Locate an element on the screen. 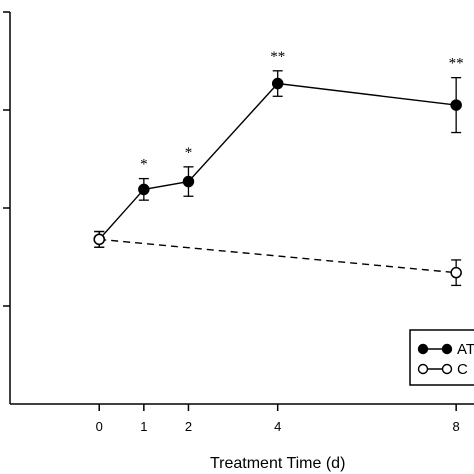 The height and width of the screenshot is (474, 474). legend-box is located at coordinates (441, 357).